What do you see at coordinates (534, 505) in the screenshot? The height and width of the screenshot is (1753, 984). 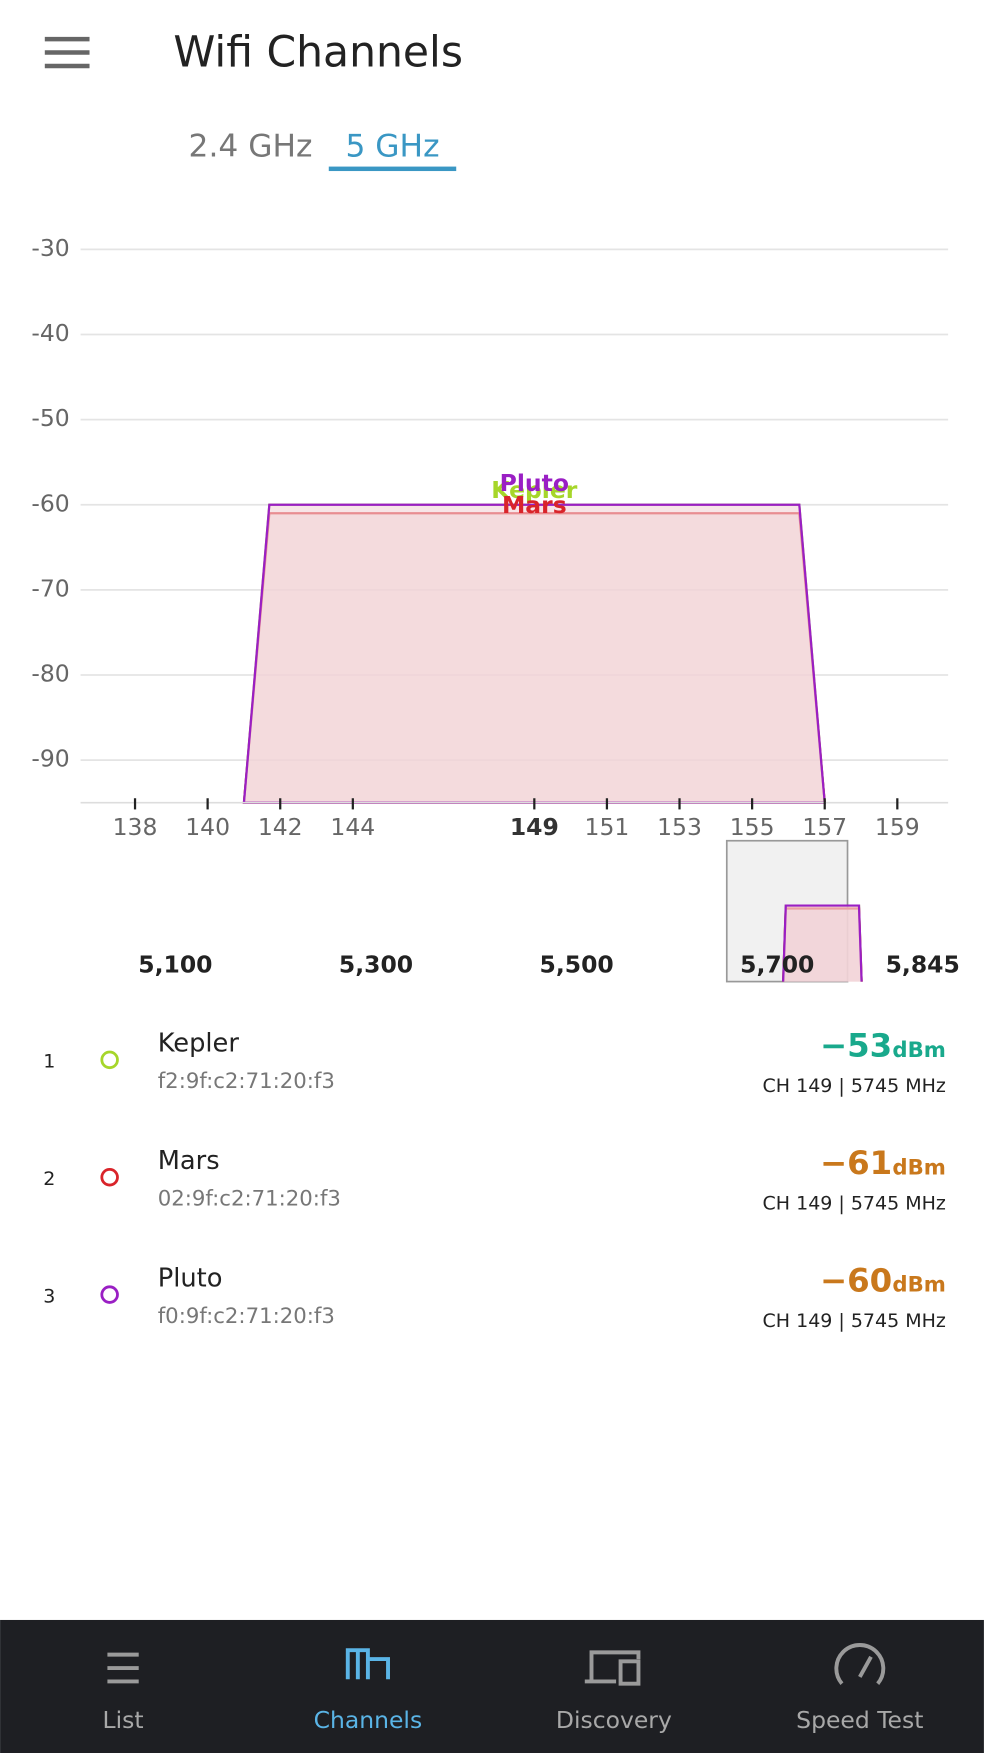 I see `series-label: Mars` at bounding box center [534, 505].